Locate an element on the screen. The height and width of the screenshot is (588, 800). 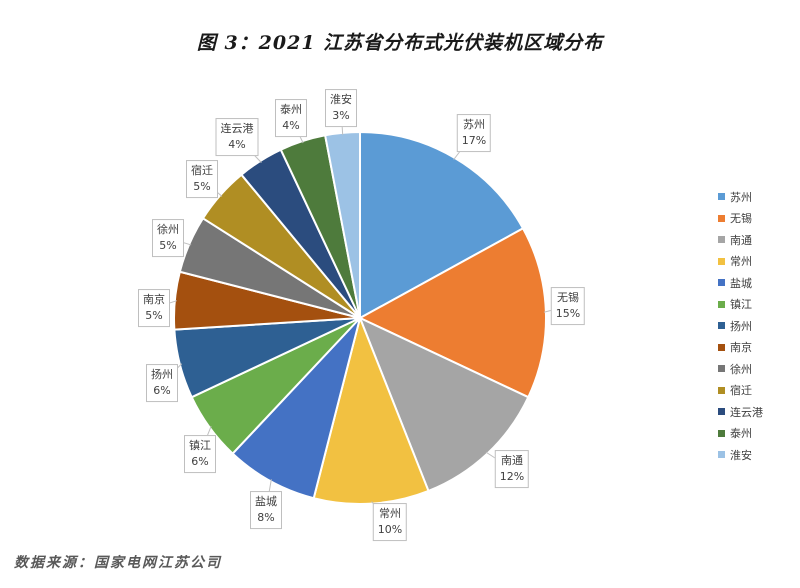
legend-label: 连云港 is located at coordinates (746, 412).